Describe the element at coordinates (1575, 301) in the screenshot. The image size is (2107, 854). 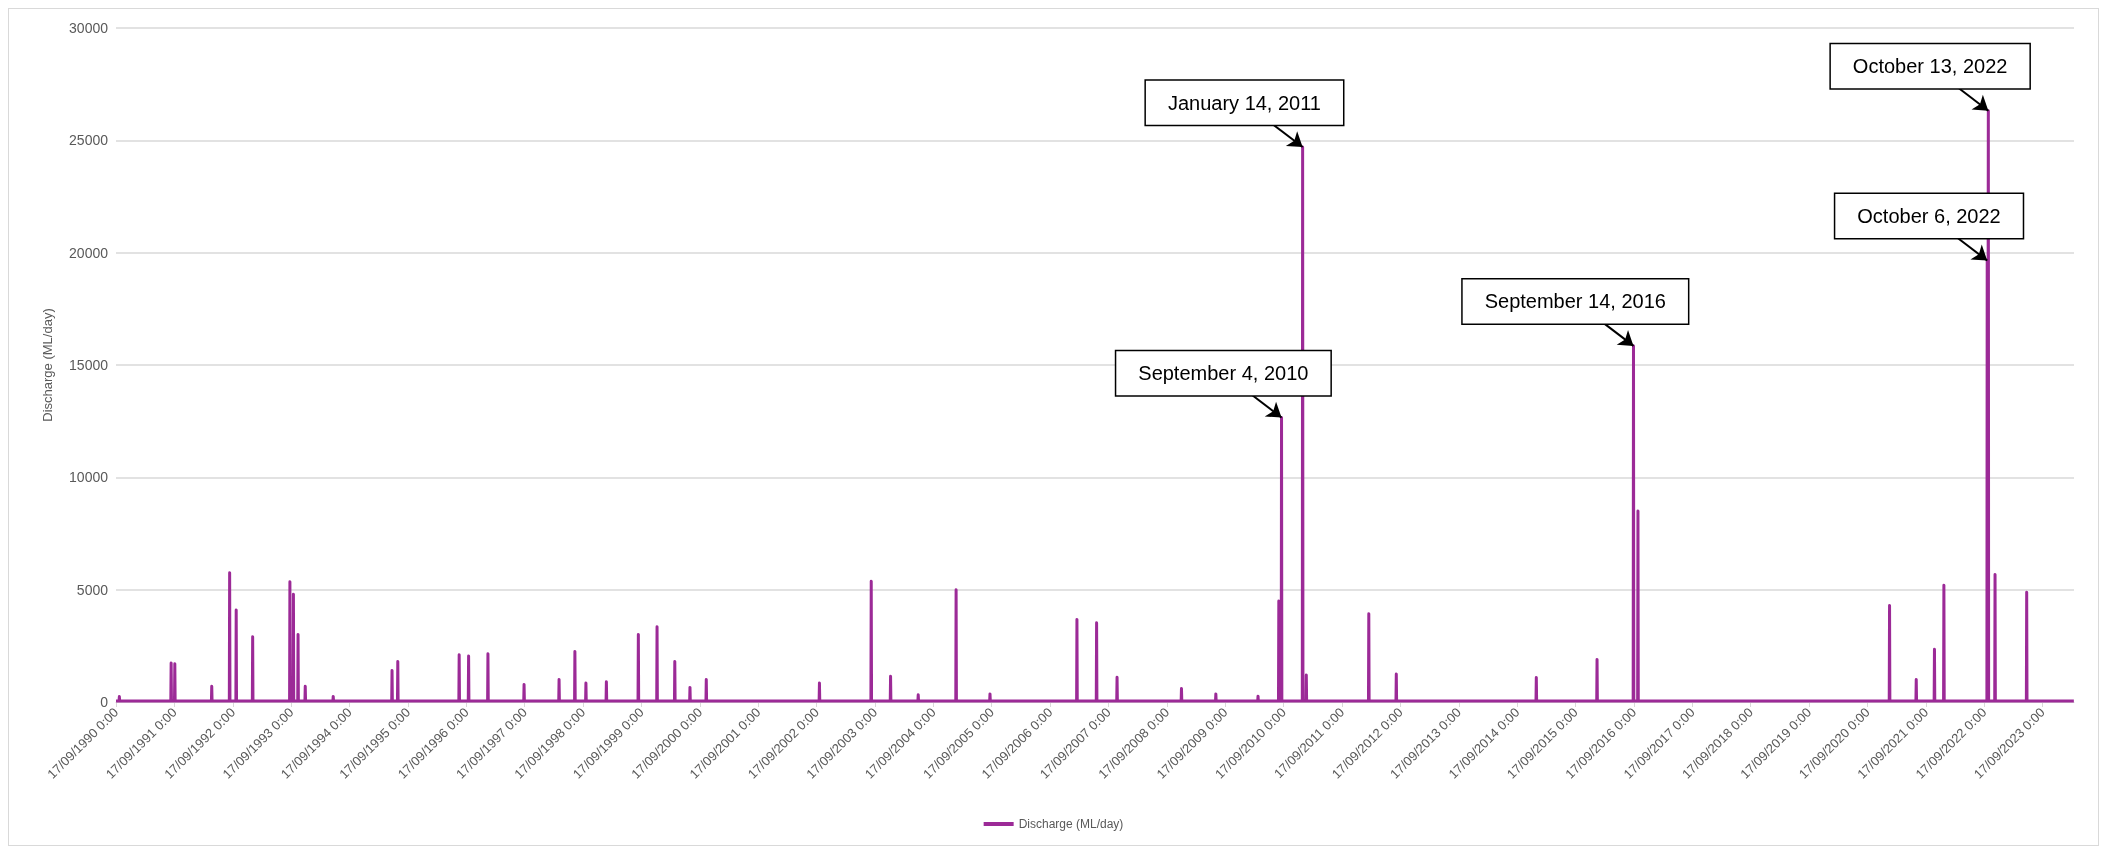
I see `annotation: September 14, 2016` at that location.